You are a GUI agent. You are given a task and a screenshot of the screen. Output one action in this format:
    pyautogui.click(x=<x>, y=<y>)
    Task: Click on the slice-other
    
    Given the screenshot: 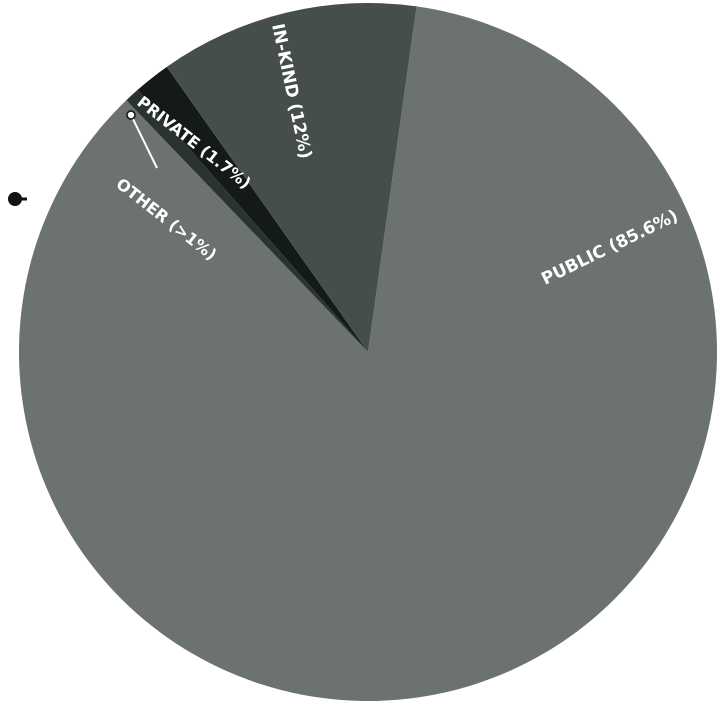 What is the action you would take?
    pyautogui.click(x=247, y=220)
    